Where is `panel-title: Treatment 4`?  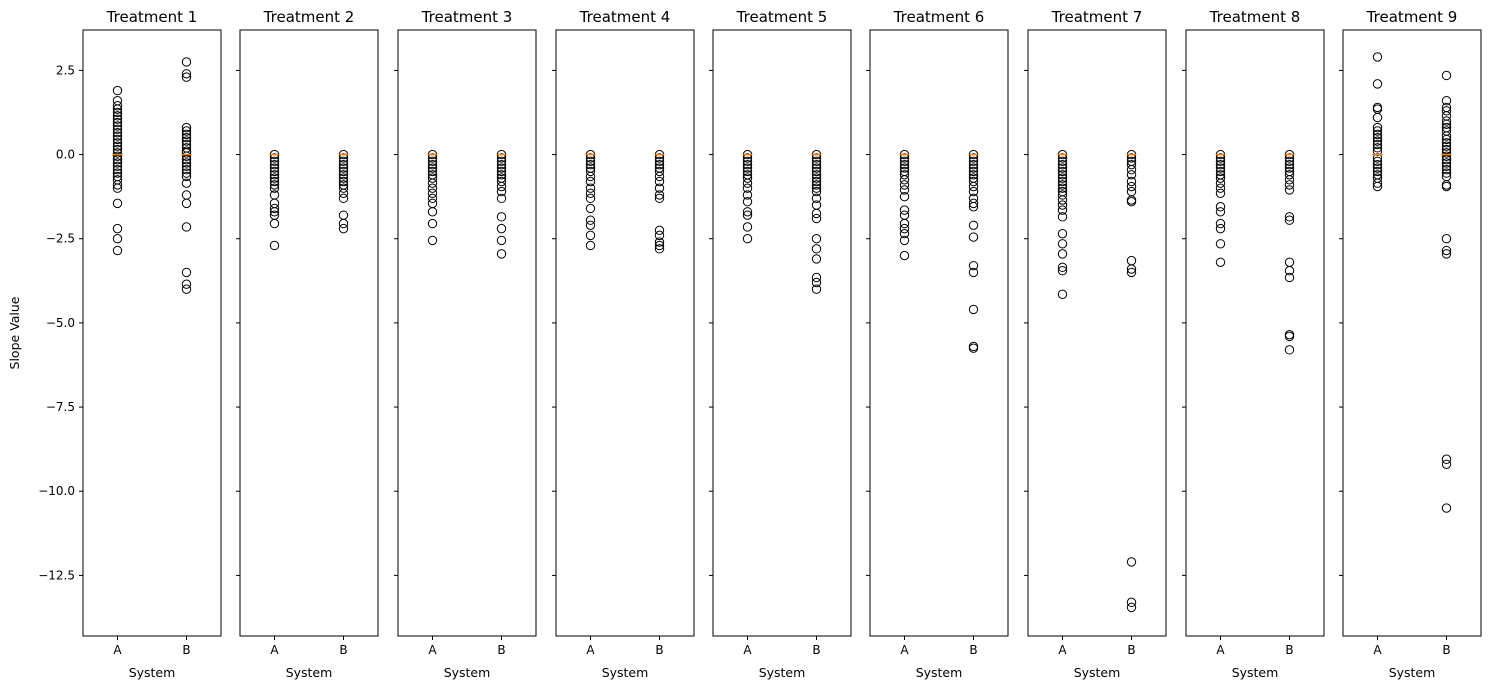 panel-title: Treatment 4 is located at coordinates (625, 17).